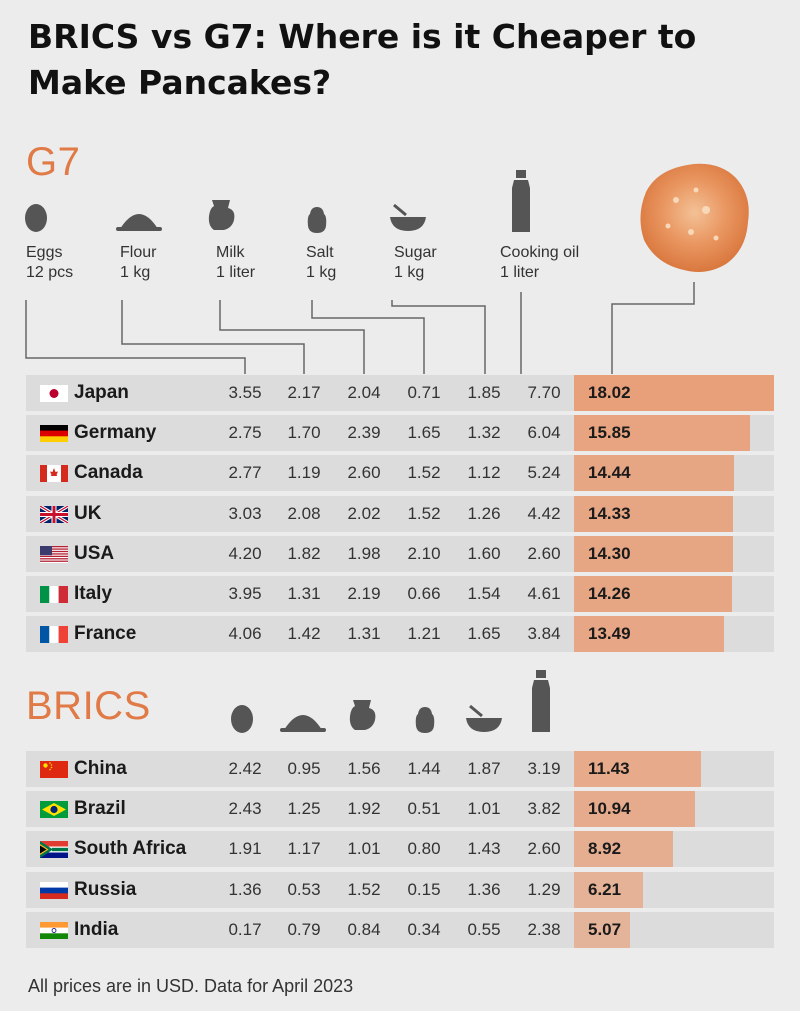  Describe the element at coordinates (415, 252) in the screenshot. I see `ingredient-name: Sugar` at that location.